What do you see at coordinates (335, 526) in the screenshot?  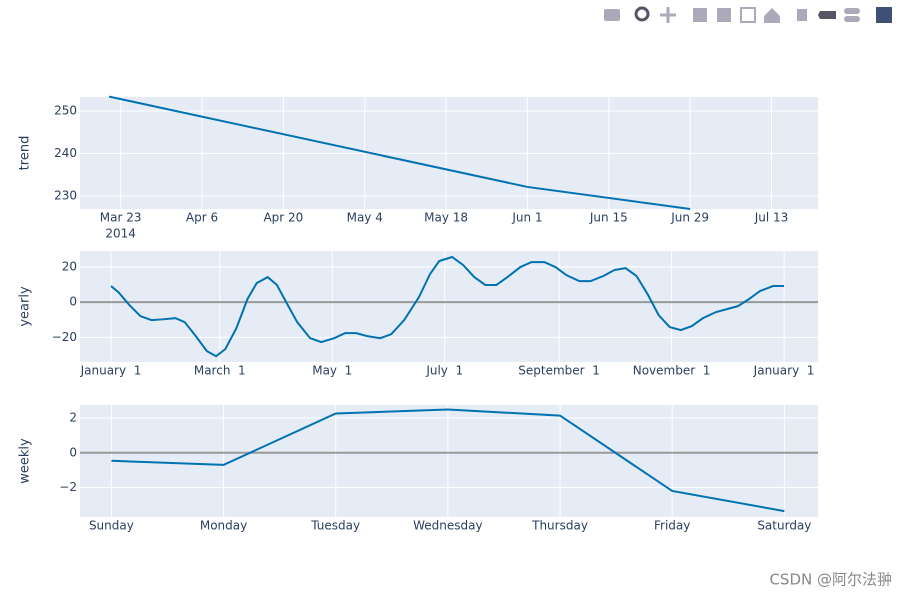 I see `x-tick-label: Tuesday` at bounding box center [335, 526].